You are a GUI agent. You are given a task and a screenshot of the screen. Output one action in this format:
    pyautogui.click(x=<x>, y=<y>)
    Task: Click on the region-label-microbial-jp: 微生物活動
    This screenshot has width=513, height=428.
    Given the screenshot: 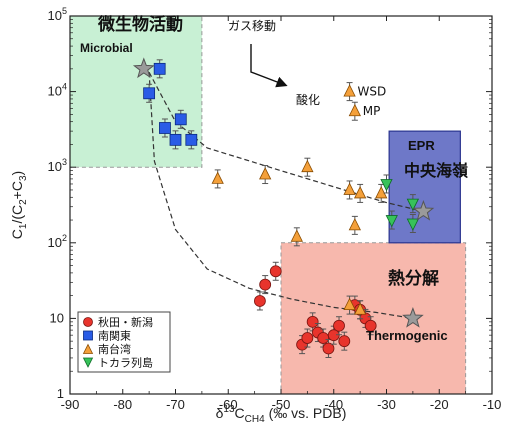 What is the action you would take?
    pyautogui.click(x=140, y=24)
    